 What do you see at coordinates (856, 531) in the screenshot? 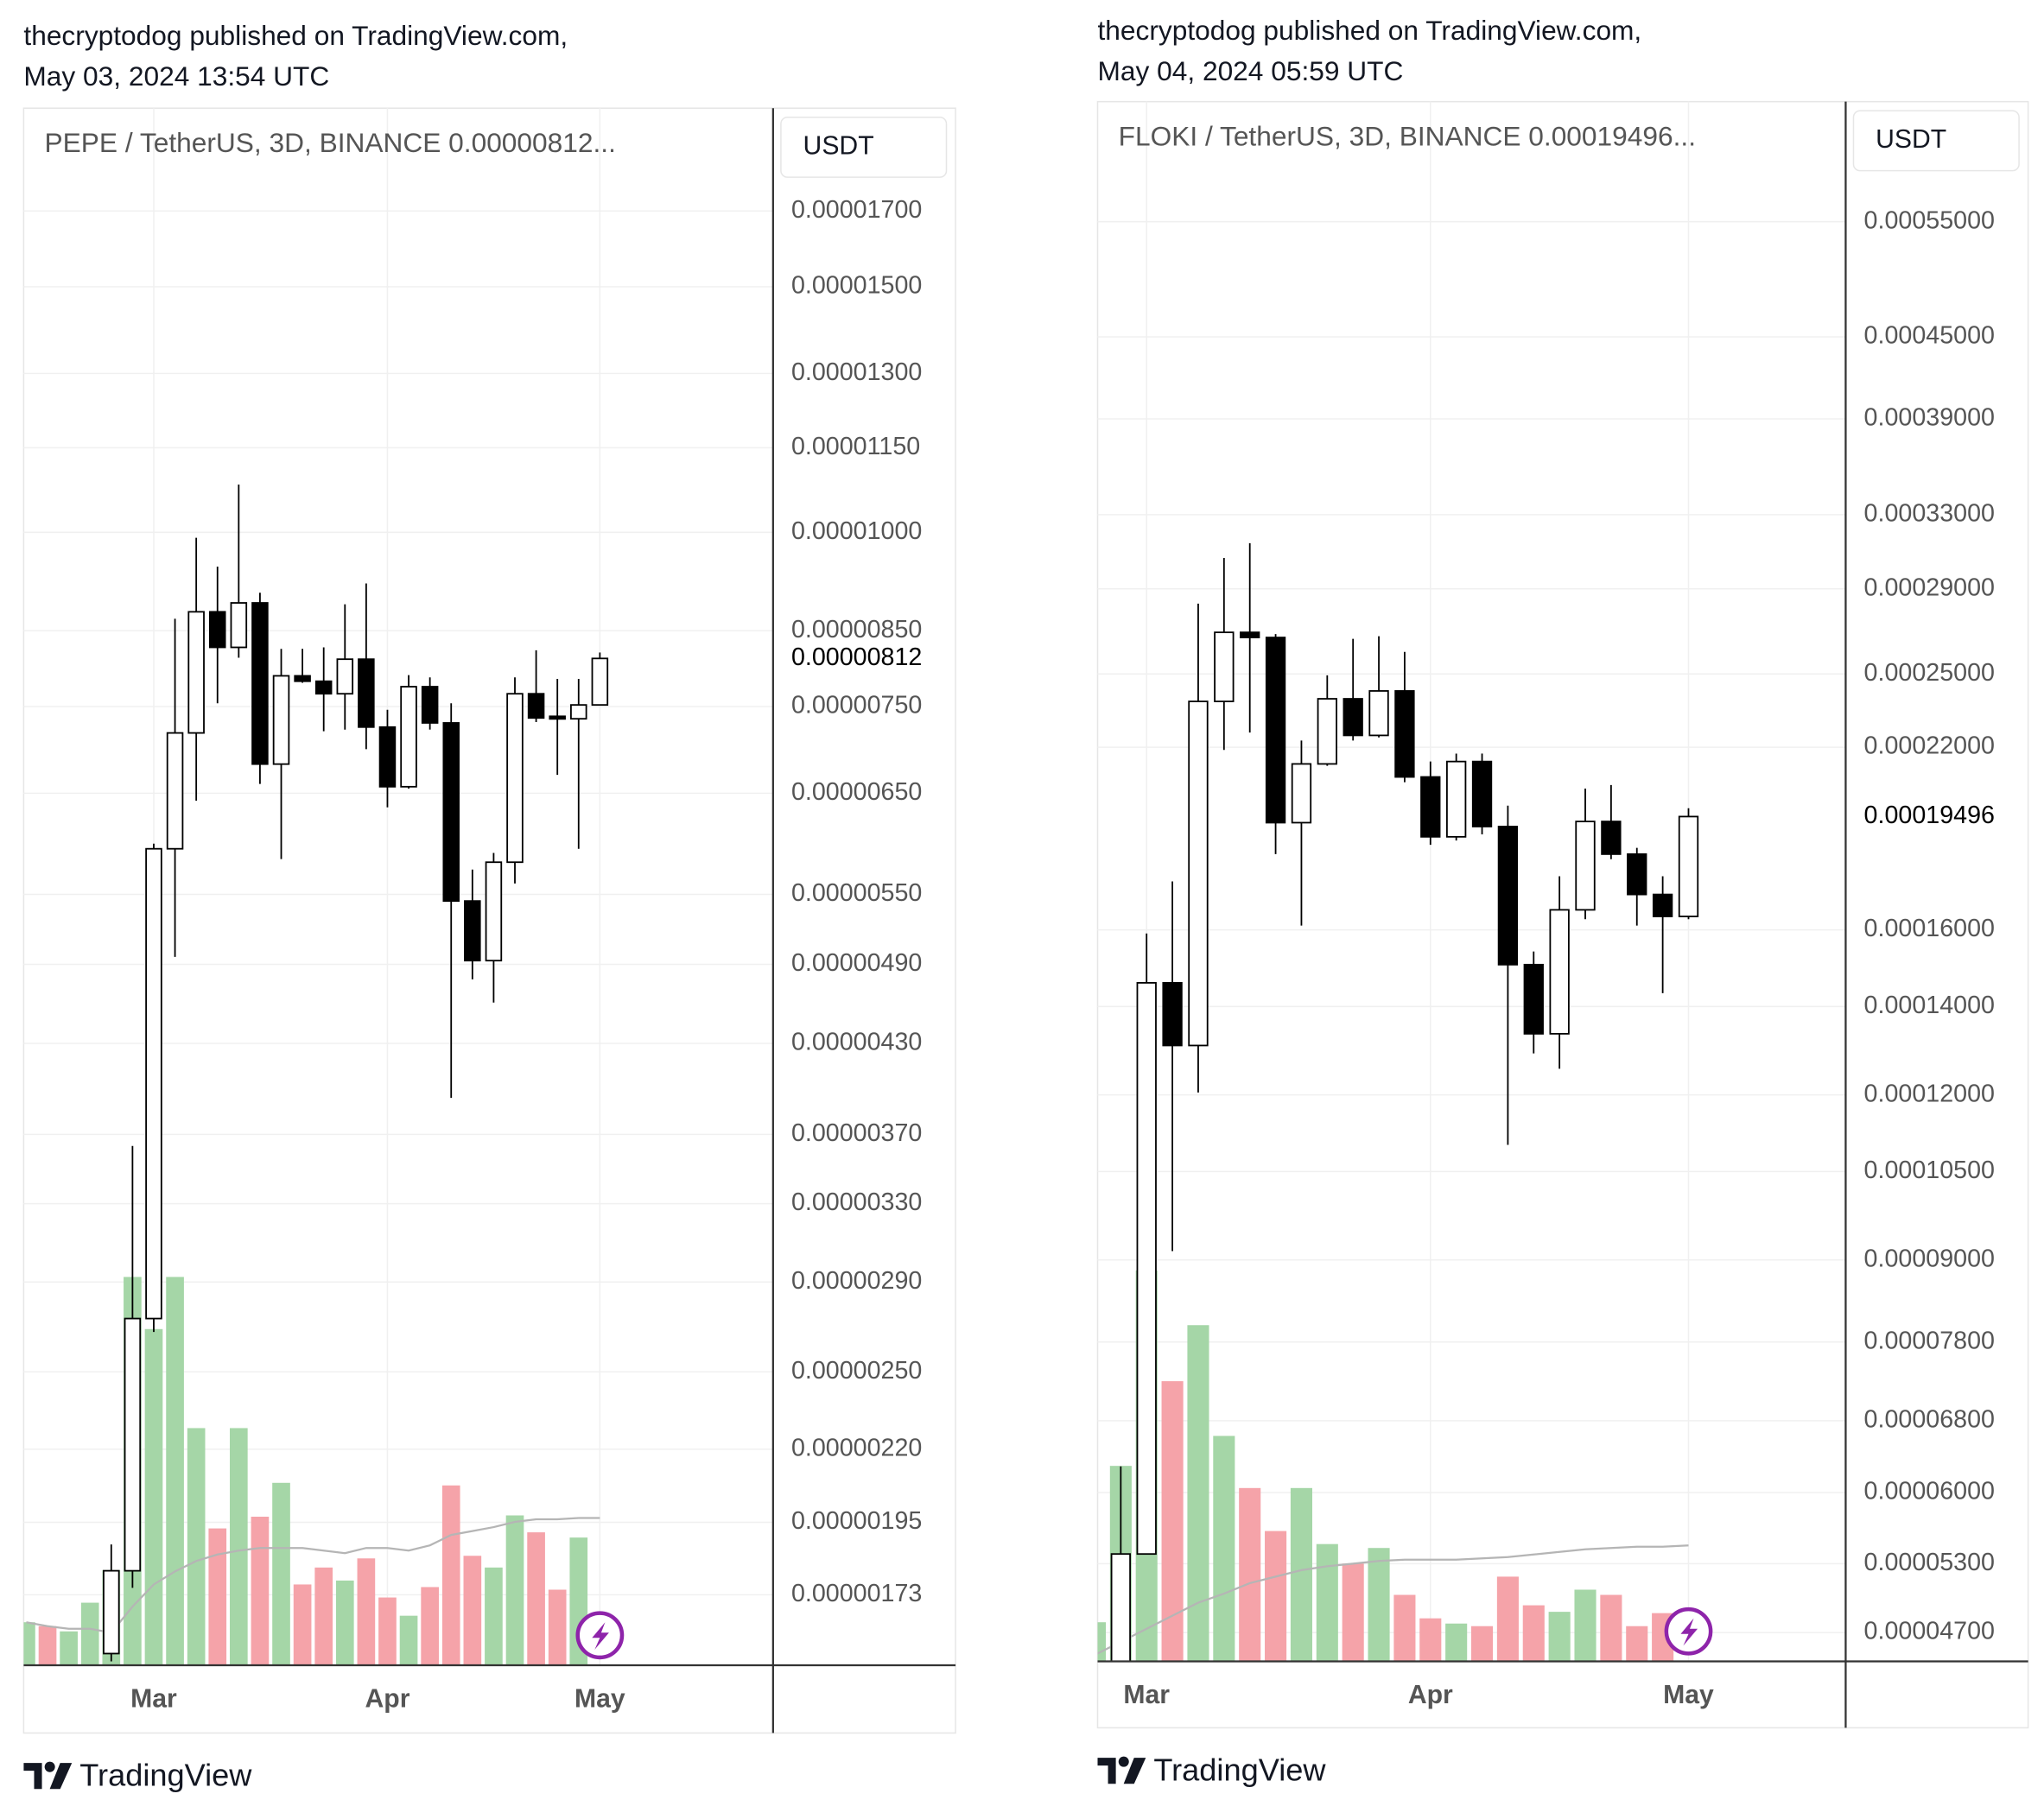
I see `y-tick-label: 0.00001000` at bounding box center [856, 531].